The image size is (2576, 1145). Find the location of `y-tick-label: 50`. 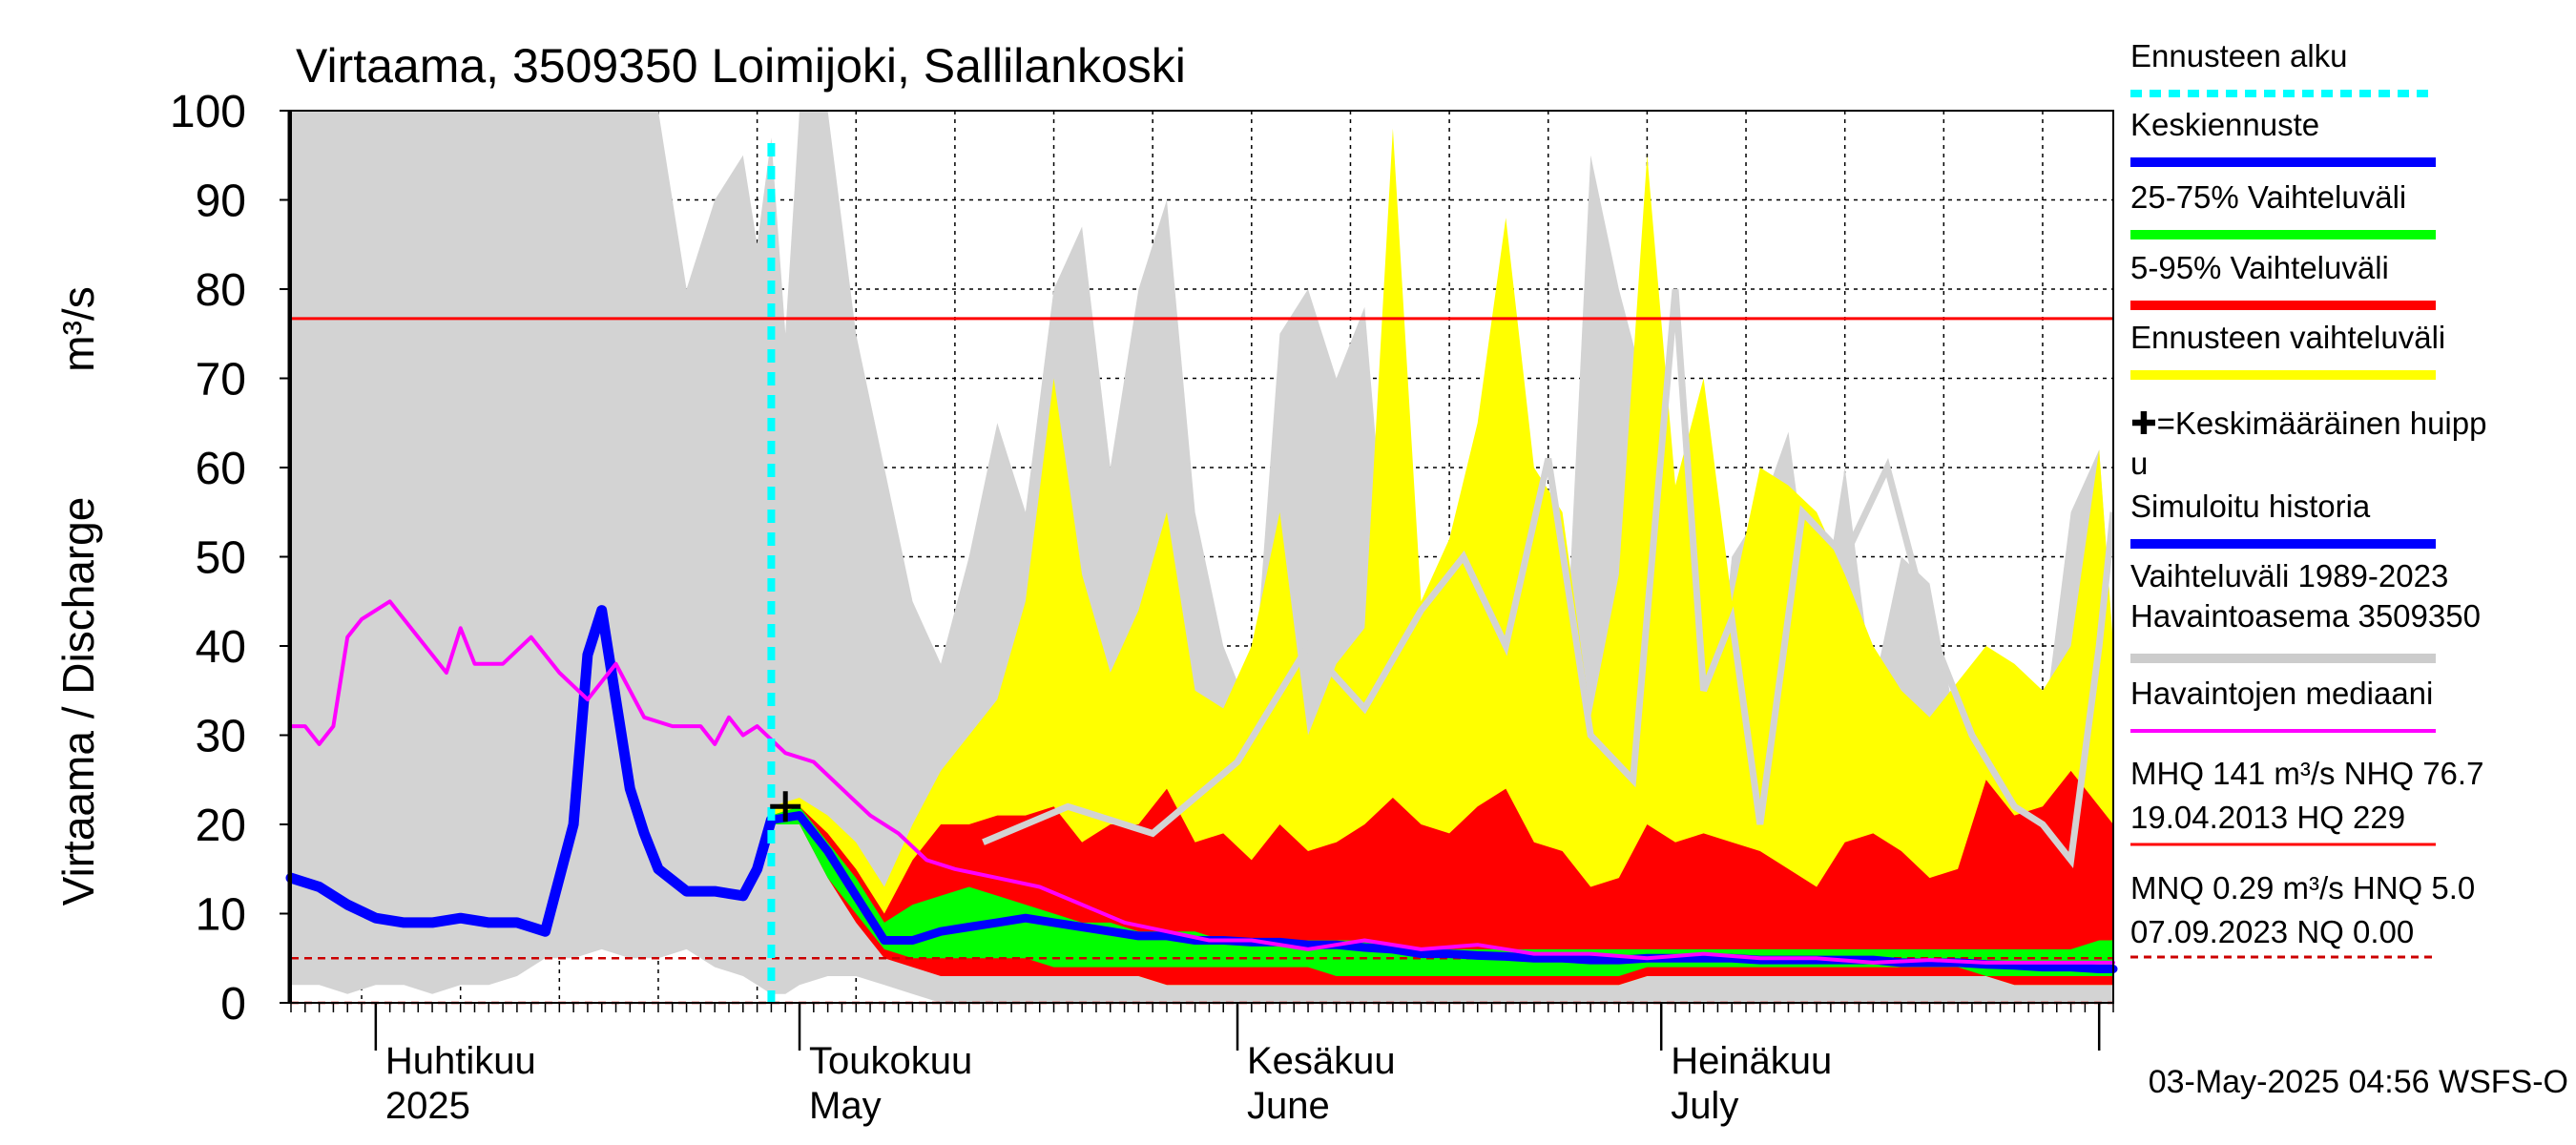

y-tick-label: 50 is located at coordinates (221, 559).